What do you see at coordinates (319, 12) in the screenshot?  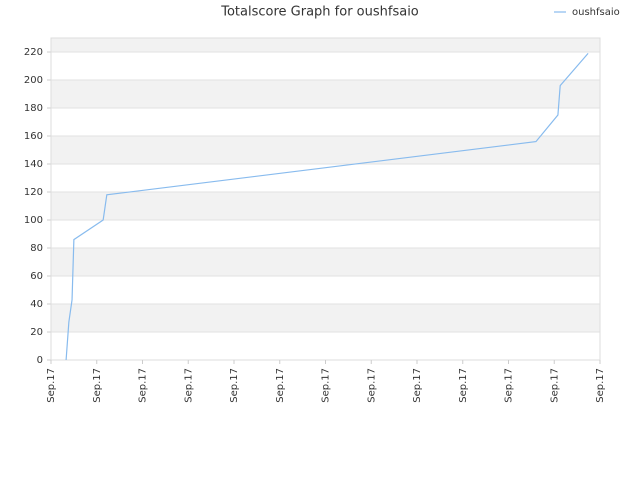 I see `chart-title: Totalscore Graph for oushfsaio` at bounding box center [319, 12].